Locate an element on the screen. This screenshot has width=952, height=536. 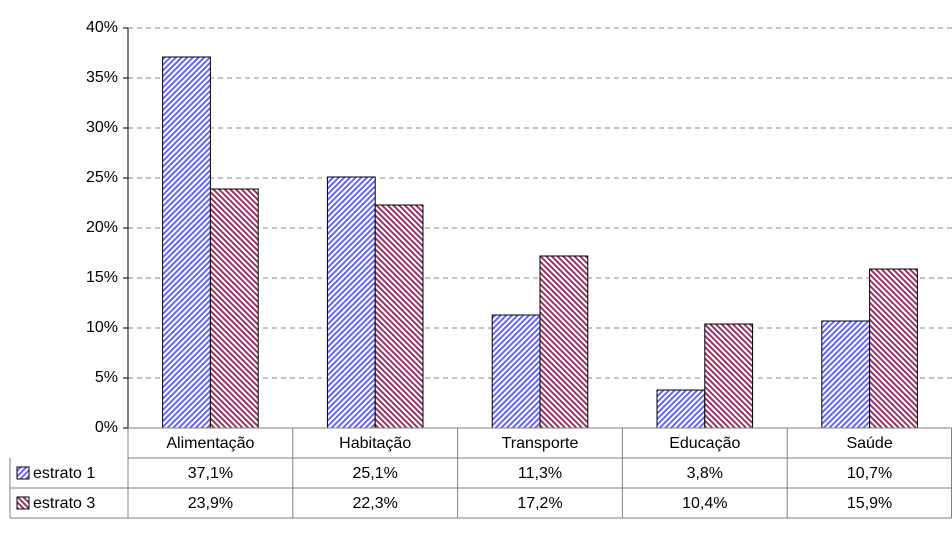
y-tick-label: 40% is located at coordinates (102, 27).